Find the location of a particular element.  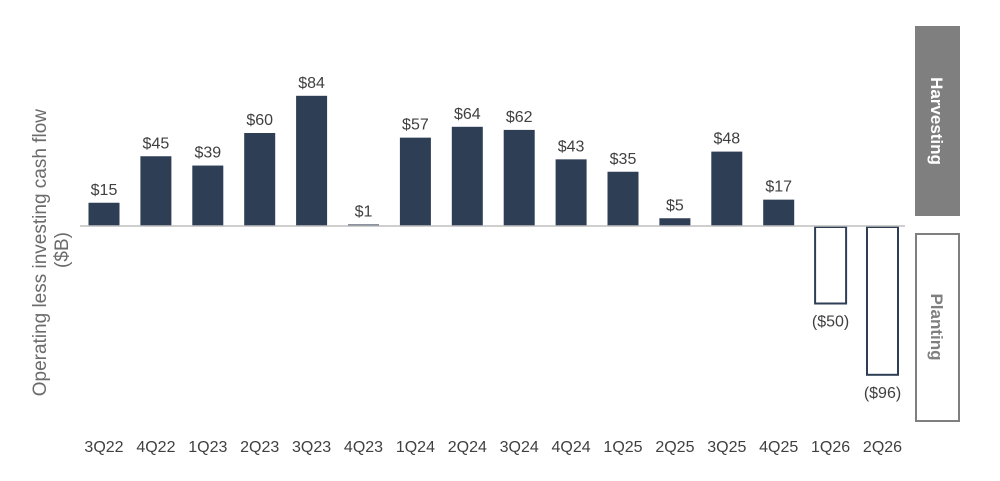

data-label-3Q25: $48 is located at coordinates (726, 139).